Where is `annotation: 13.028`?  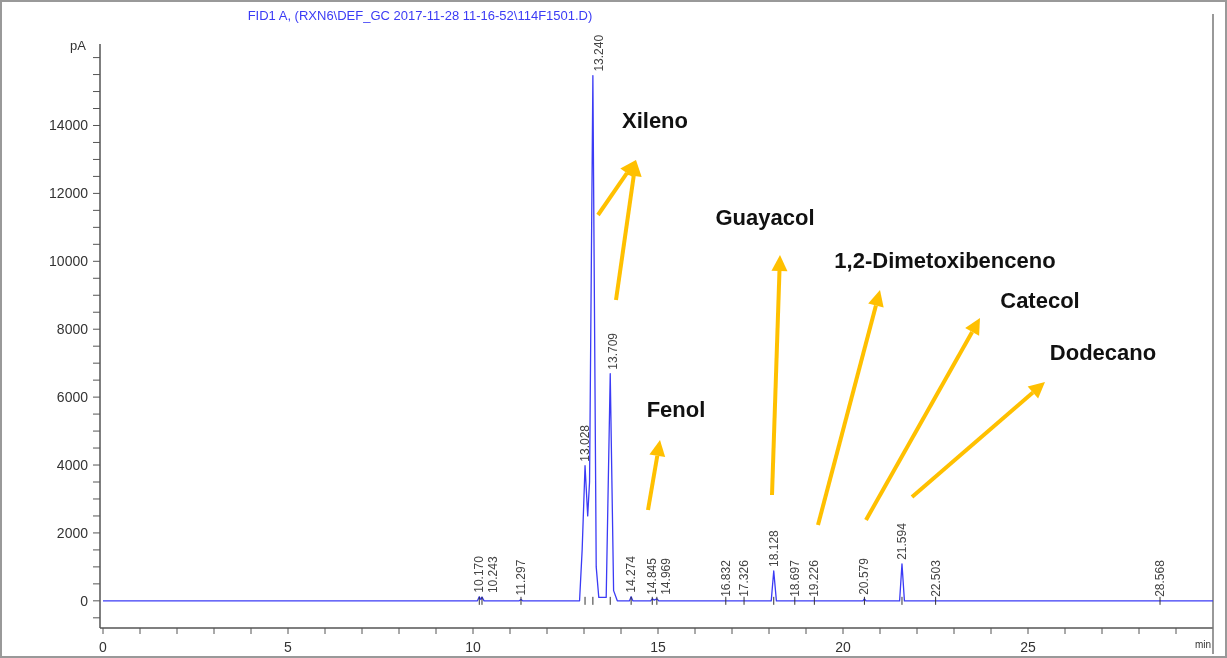 annotation: 13.028 is located at coordinates (585, 443).